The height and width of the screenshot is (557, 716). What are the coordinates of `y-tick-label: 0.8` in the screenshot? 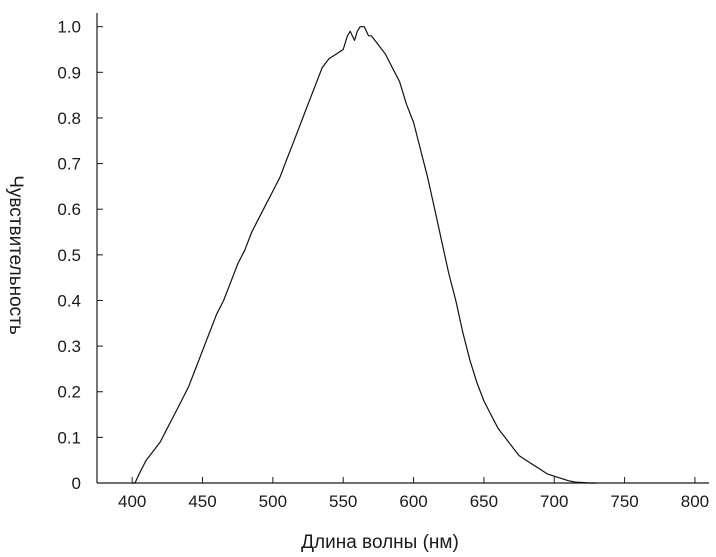 It's located at (69, 118).